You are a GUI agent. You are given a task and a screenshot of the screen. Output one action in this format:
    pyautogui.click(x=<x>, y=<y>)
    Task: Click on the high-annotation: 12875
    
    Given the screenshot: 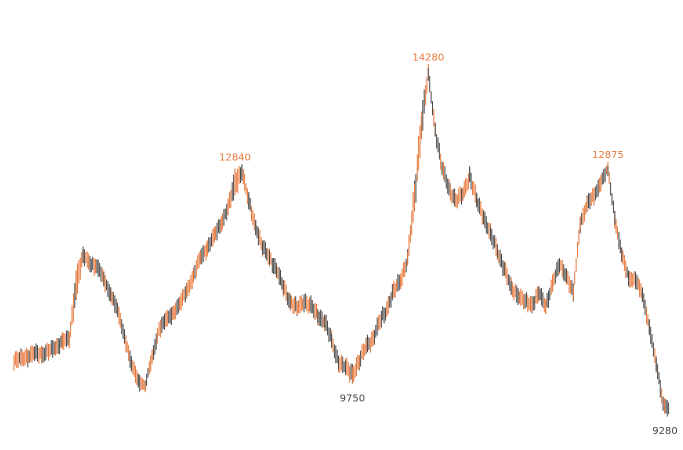 What is the action you would take?
    pyautogui.click(x=608, y=155)
    